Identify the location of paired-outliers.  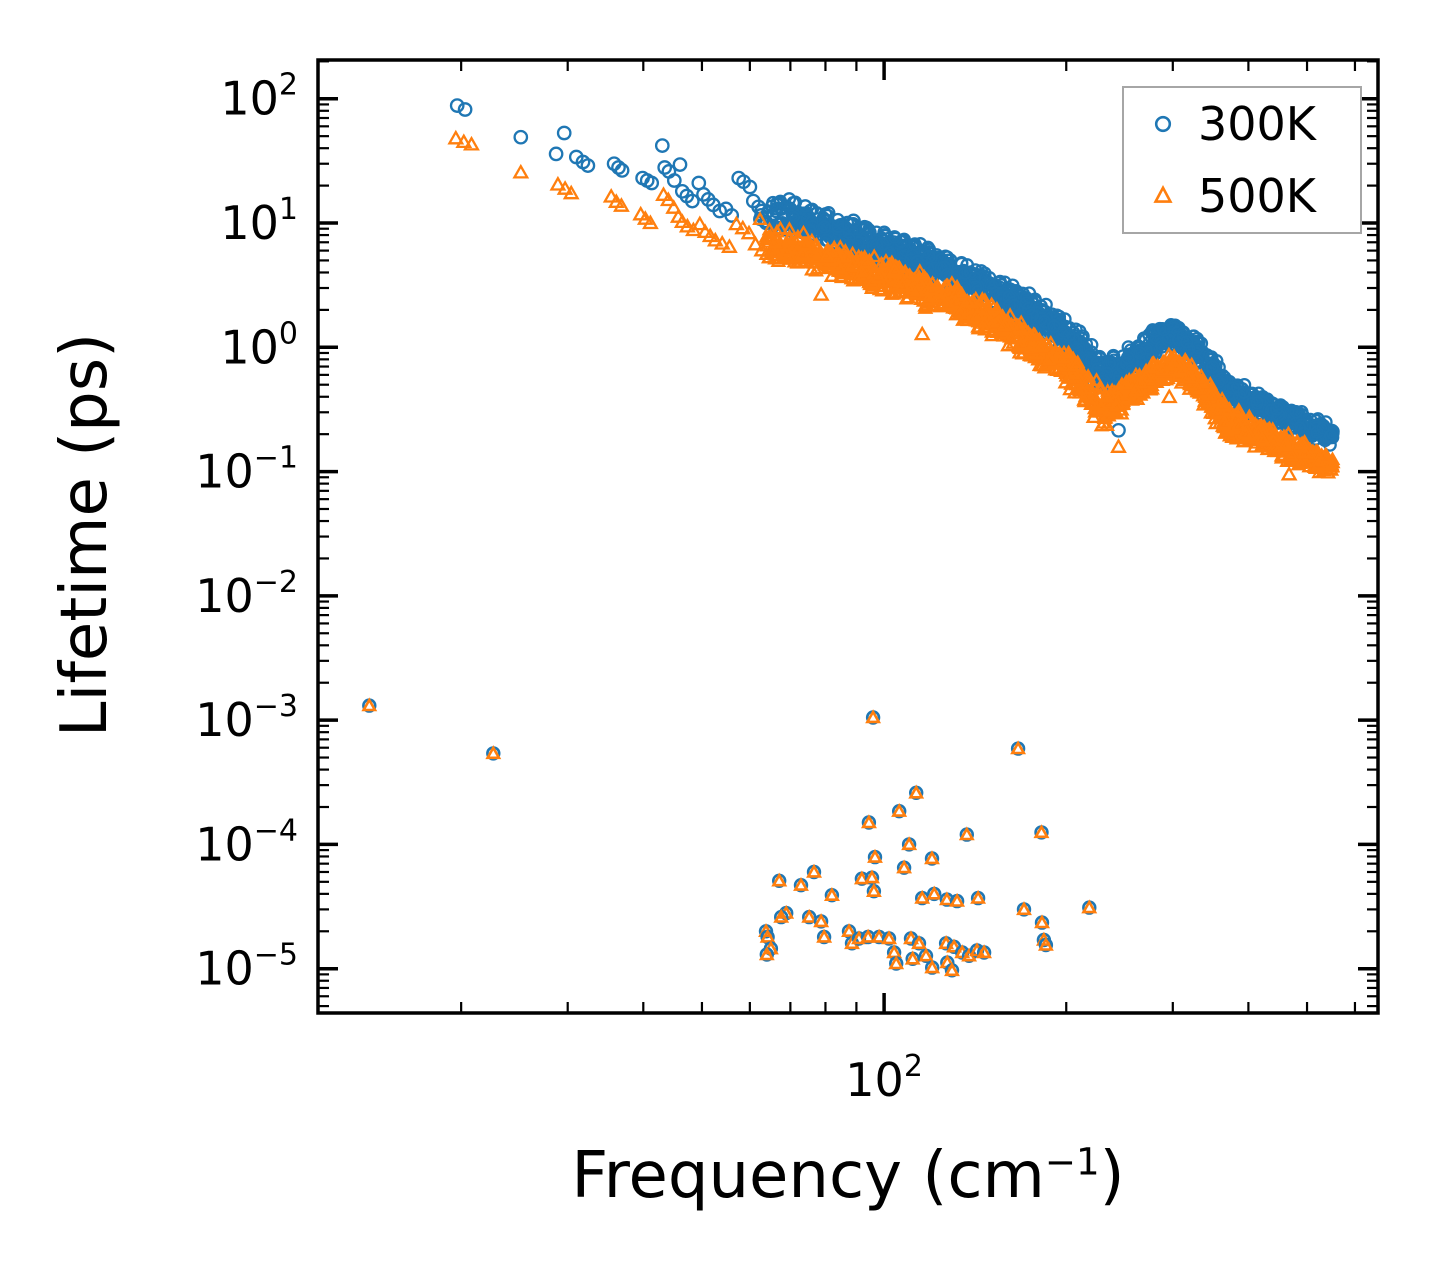
(729, 837).